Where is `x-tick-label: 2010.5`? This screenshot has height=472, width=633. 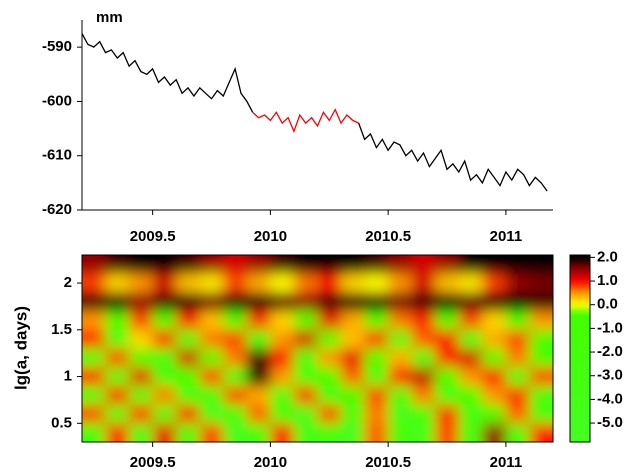
x-tick-label: 2010.5 is located at coordinates (388, 236).